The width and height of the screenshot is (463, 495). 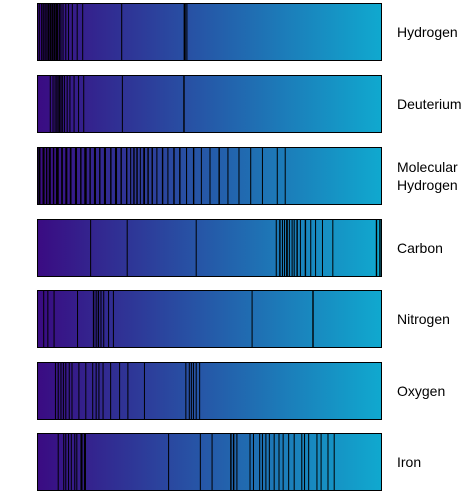 What do you see at coordinates (247, 176) in the screenshot?
I see `spectrum-molecular-hydrogen: Molecular Hydrogen` at bounding box center [247, 176].